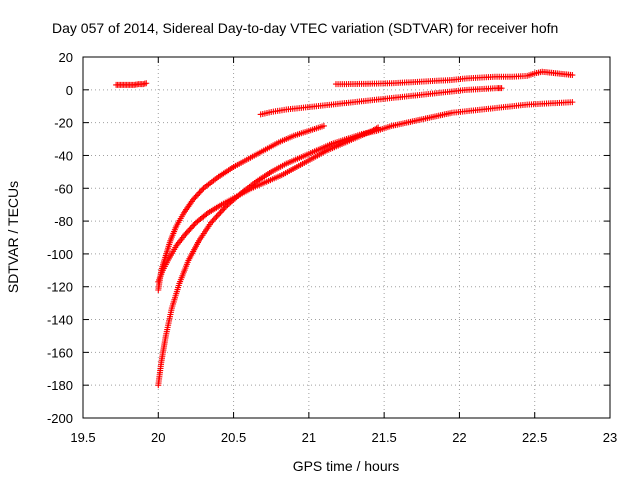  I want to click on y-tick-label: -180, so click(60, 385).